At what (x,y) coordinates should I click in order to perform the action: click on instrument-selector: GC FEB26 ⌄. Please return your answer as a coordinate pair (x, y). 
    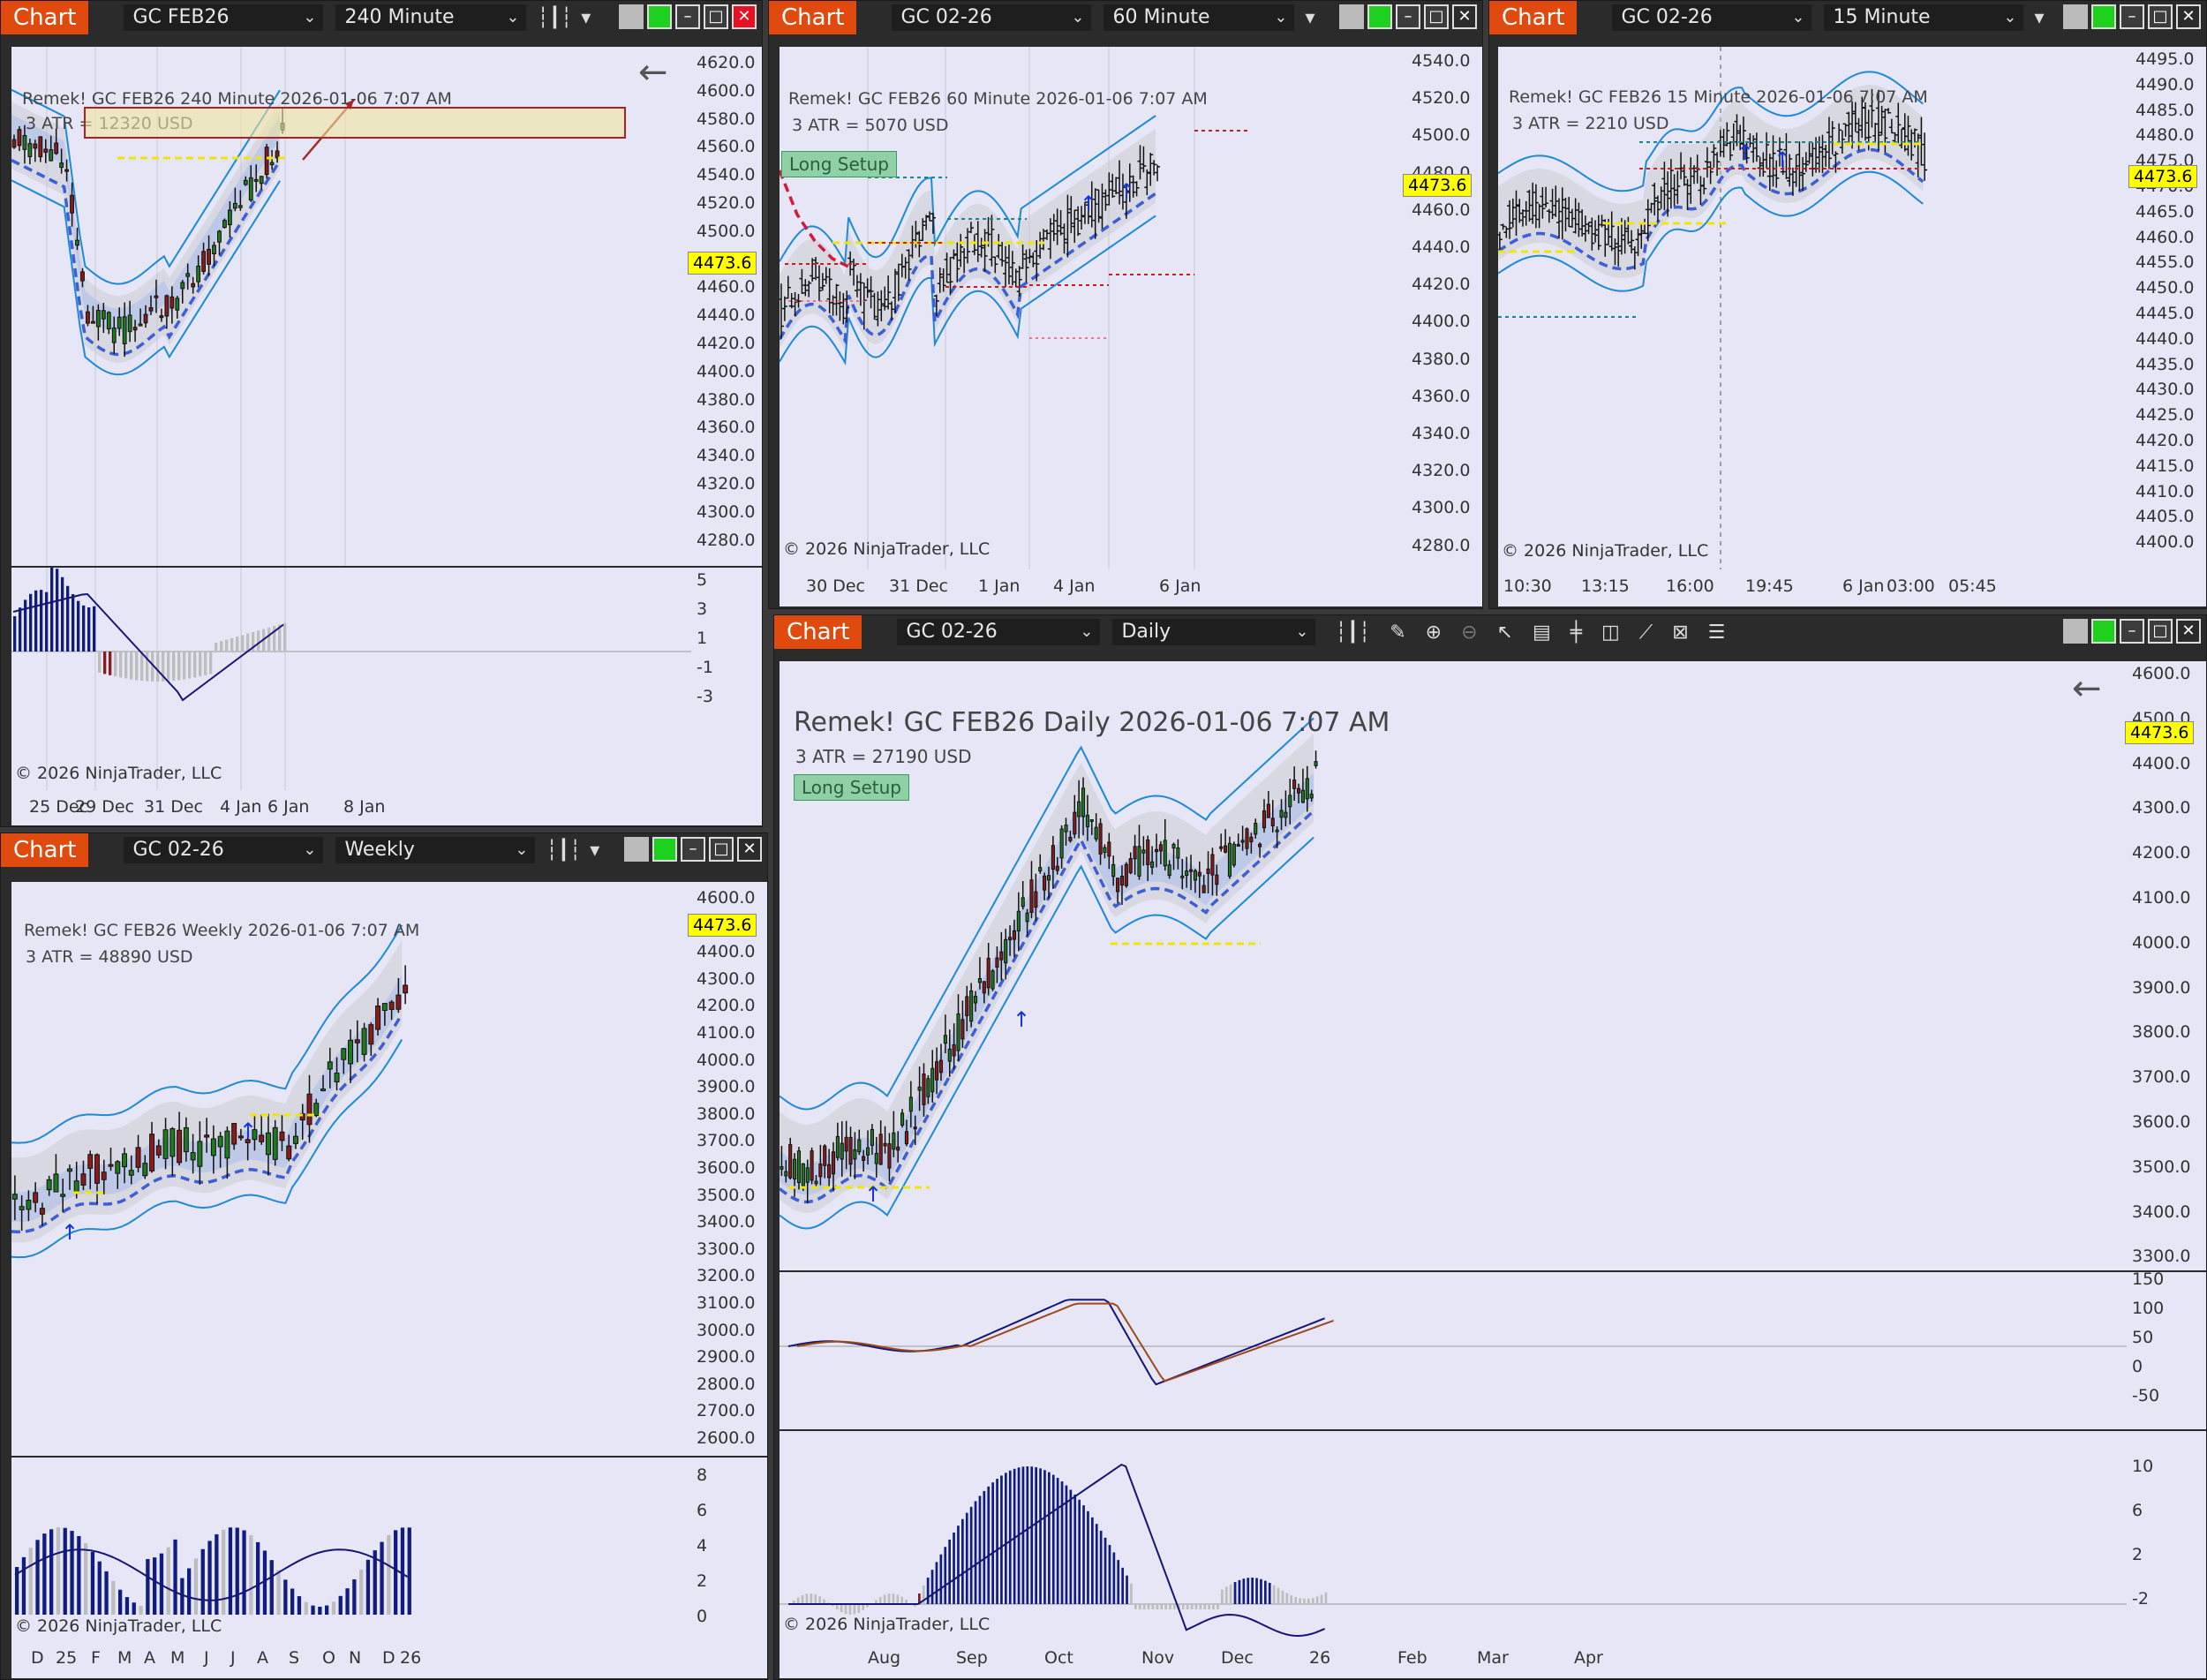
    Looking at the image, I should click on (224, 17).